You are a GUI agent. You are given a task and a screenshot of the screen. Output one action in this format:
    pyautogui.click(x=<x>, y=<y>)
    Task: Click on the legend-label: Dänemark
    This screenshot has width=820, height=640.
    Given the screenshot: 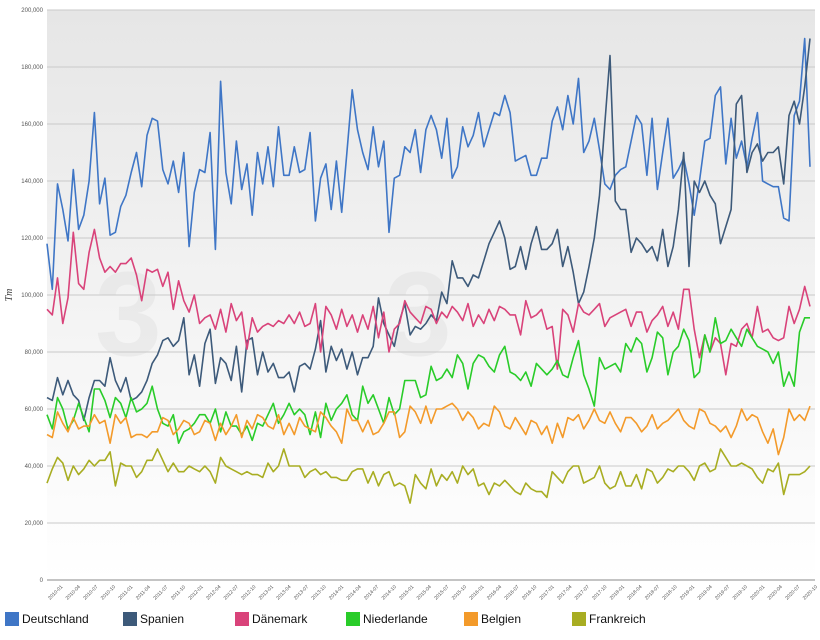 What is the action you would take?
    pyautogui.click(x=280, y=619)
    